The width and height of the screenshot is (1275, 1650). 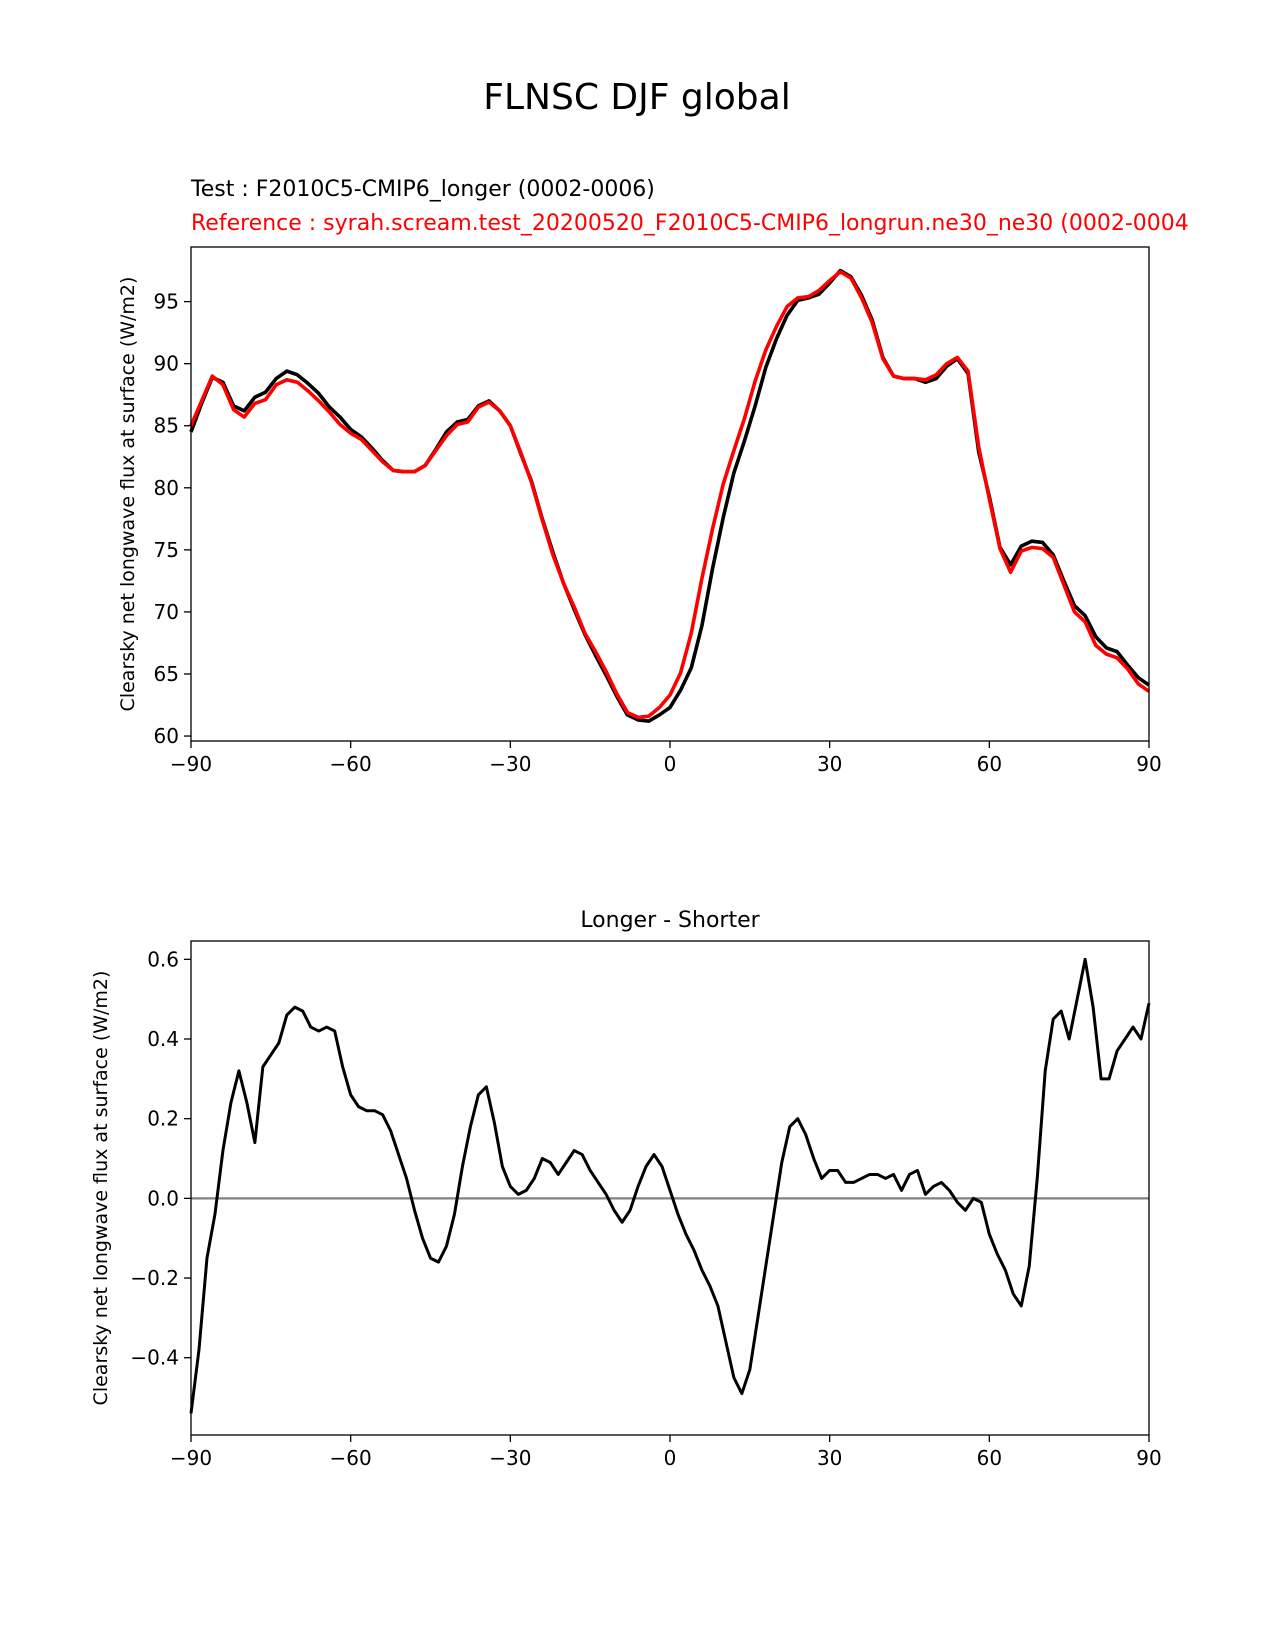 I want to click on bot-y-tick-label: 0.0, so click(x=163, y=1198).